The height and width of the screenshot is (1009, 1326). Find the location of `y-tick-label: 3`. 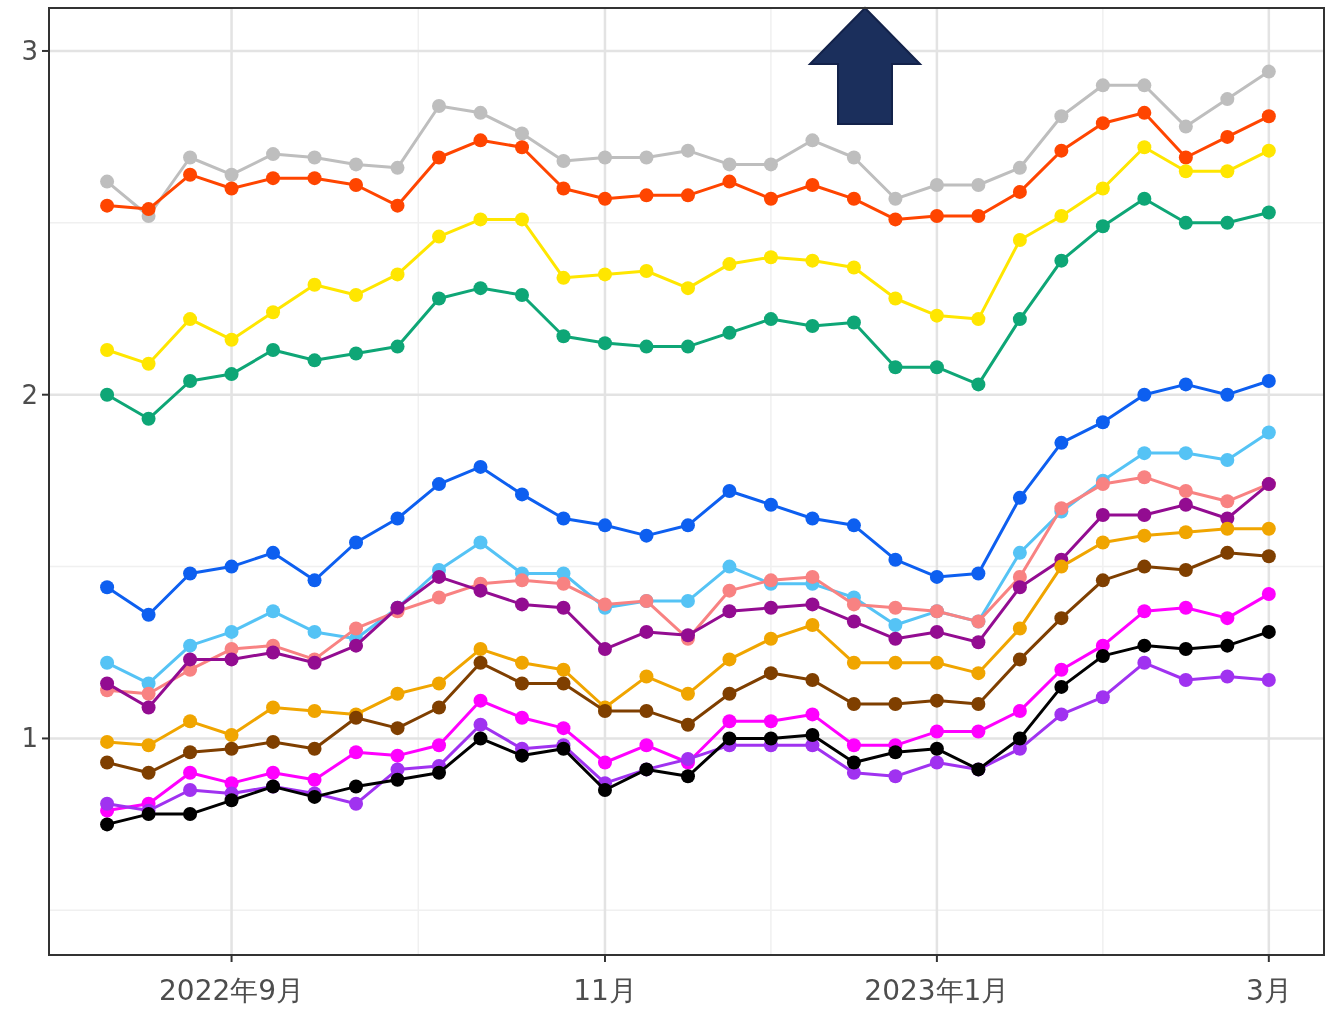

y-tick-label: 3 is located at coordinates (29, 50).